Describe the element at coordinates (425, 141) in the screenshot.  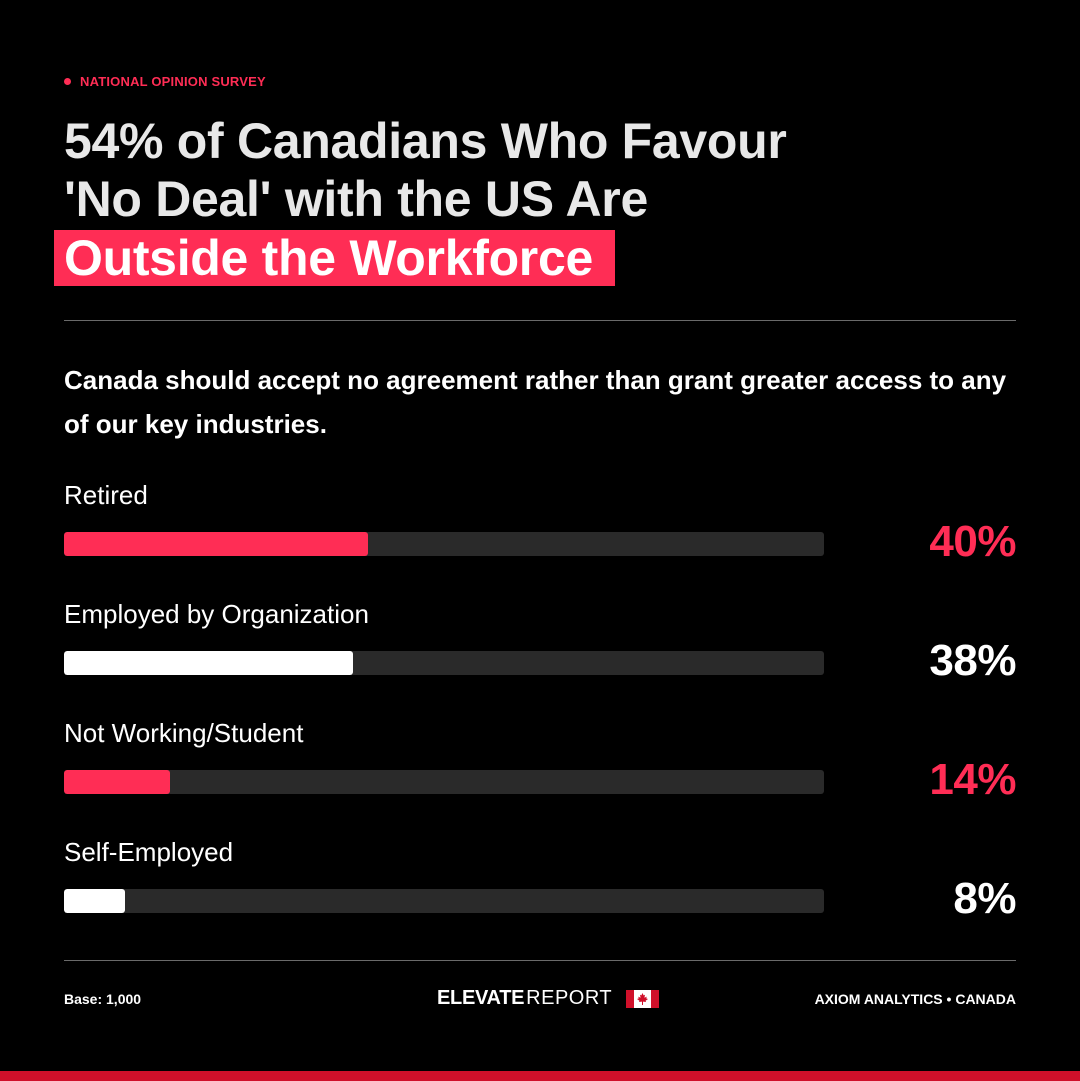
I see `headline-line-1: 54% of Canadians Who Favour` at that location.